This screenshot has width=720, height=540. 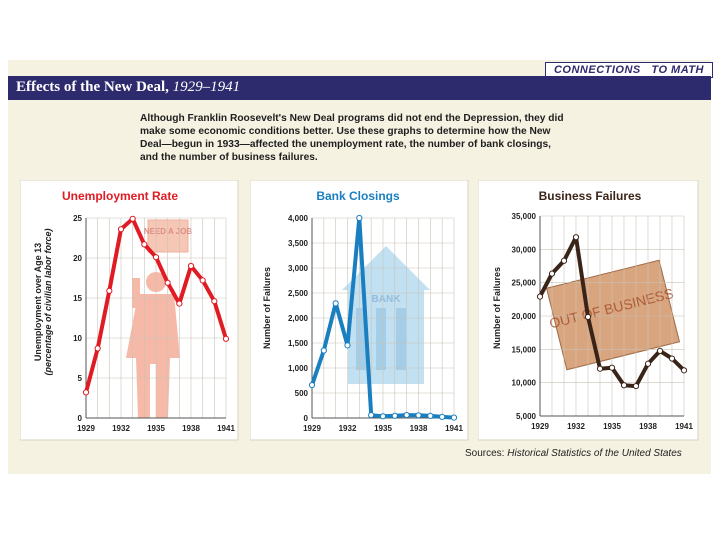 What do you see at coordinates (77, 298) in the screenshot?
I see `y-tick-label: 15` at bounding box center [77, 298].